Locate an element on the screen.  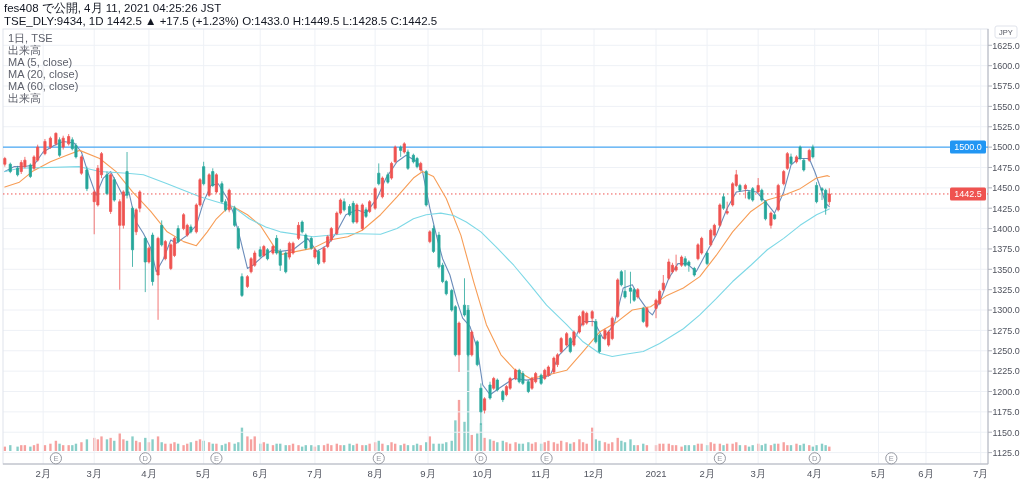
subtitle: TSE_DLY:9434, 1D 1442.5 ▲ +17.5 (+1.23%) O:1433.0 H:1449.5 L:1428.5 C:1442.5 is located at coordinates (221, 21).